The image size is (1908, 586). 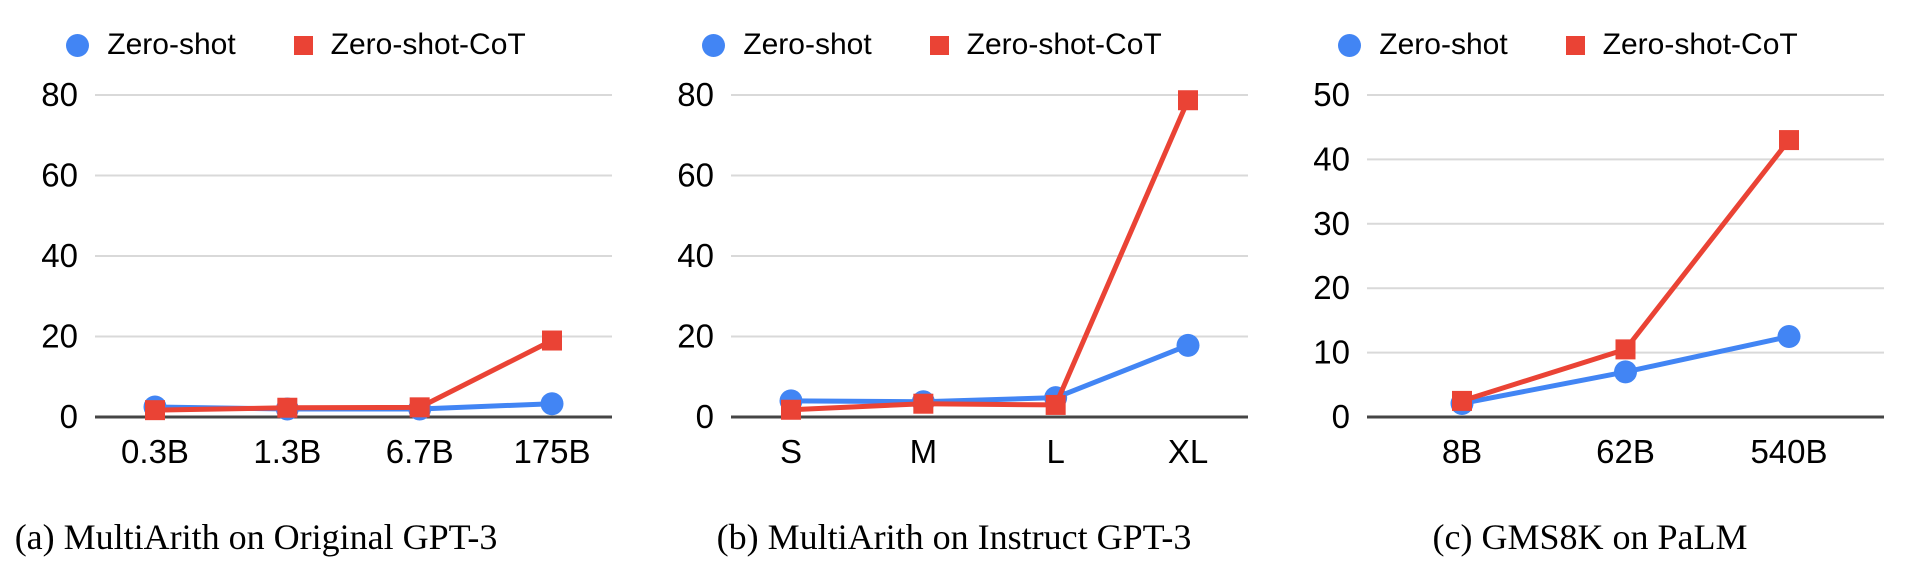 I want to click on y-tick-label: 50, so click(x=1331, y=94).